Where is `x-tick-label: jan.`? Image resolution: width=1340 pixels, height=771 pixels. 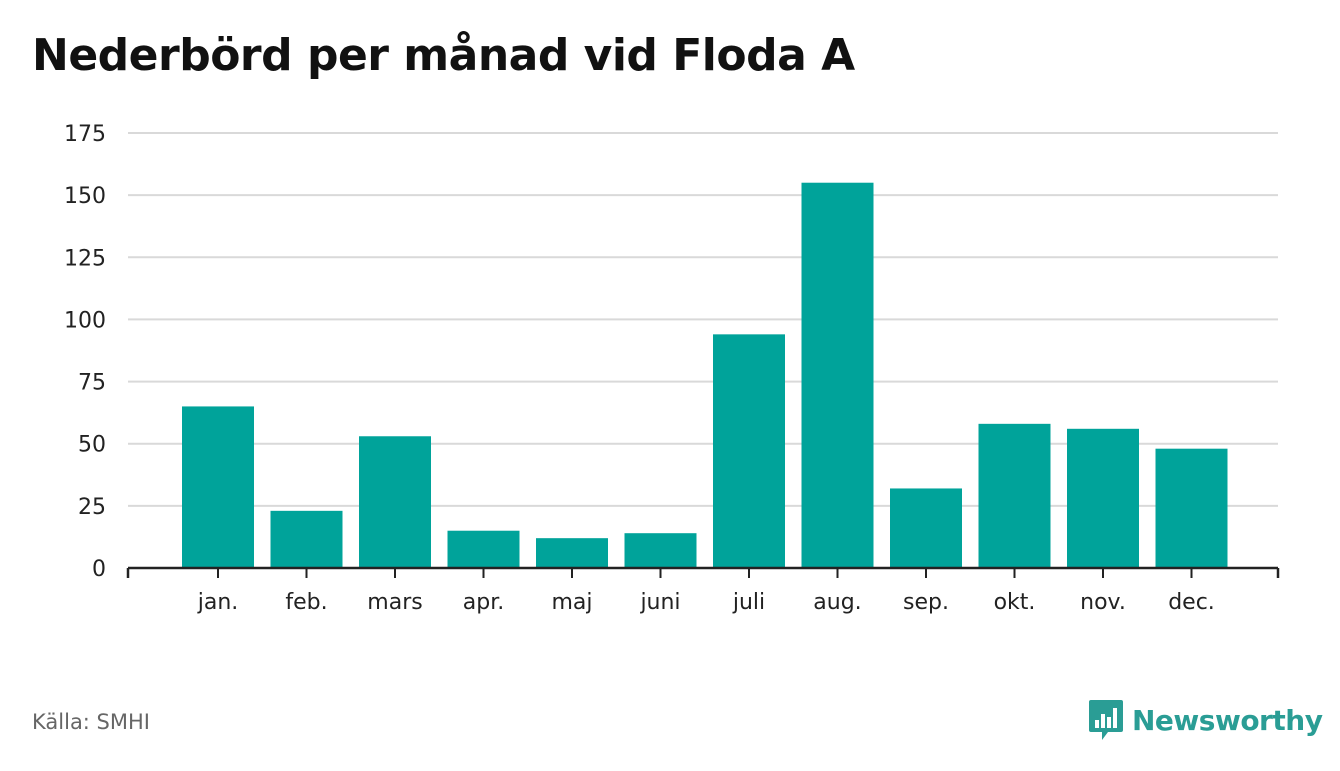
x-tick-label: jan. is located at coordinates (218, 602).